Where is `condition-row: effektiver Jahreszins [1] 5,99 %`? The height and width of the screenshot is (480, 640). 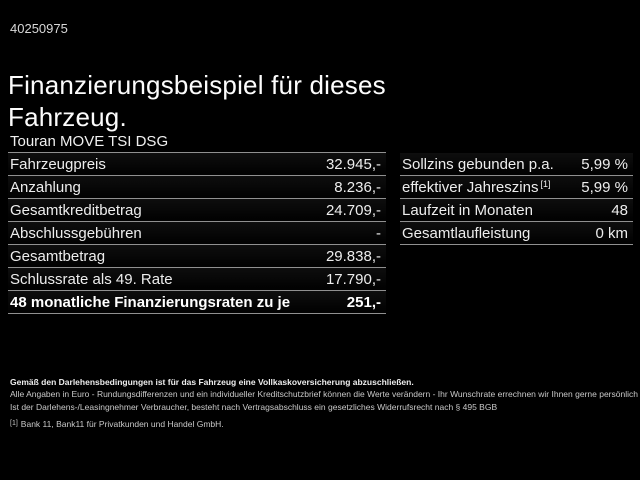 condition-row: effektiver Jahreszins [1] 5,99 % is located at coordinates (516, 187).